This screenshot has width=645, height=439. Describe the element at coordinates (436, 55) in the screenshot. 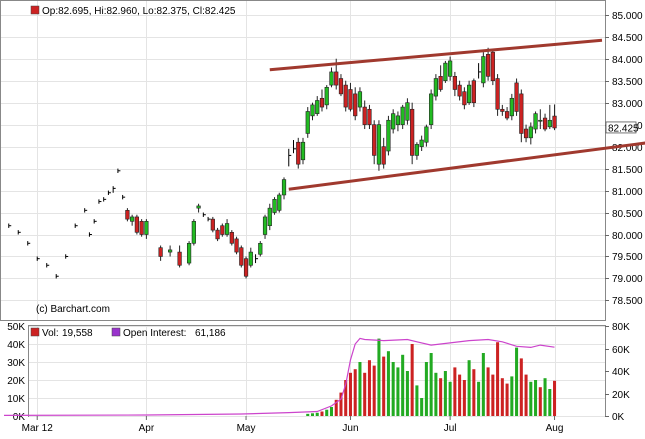

I see `trendline` at that location.